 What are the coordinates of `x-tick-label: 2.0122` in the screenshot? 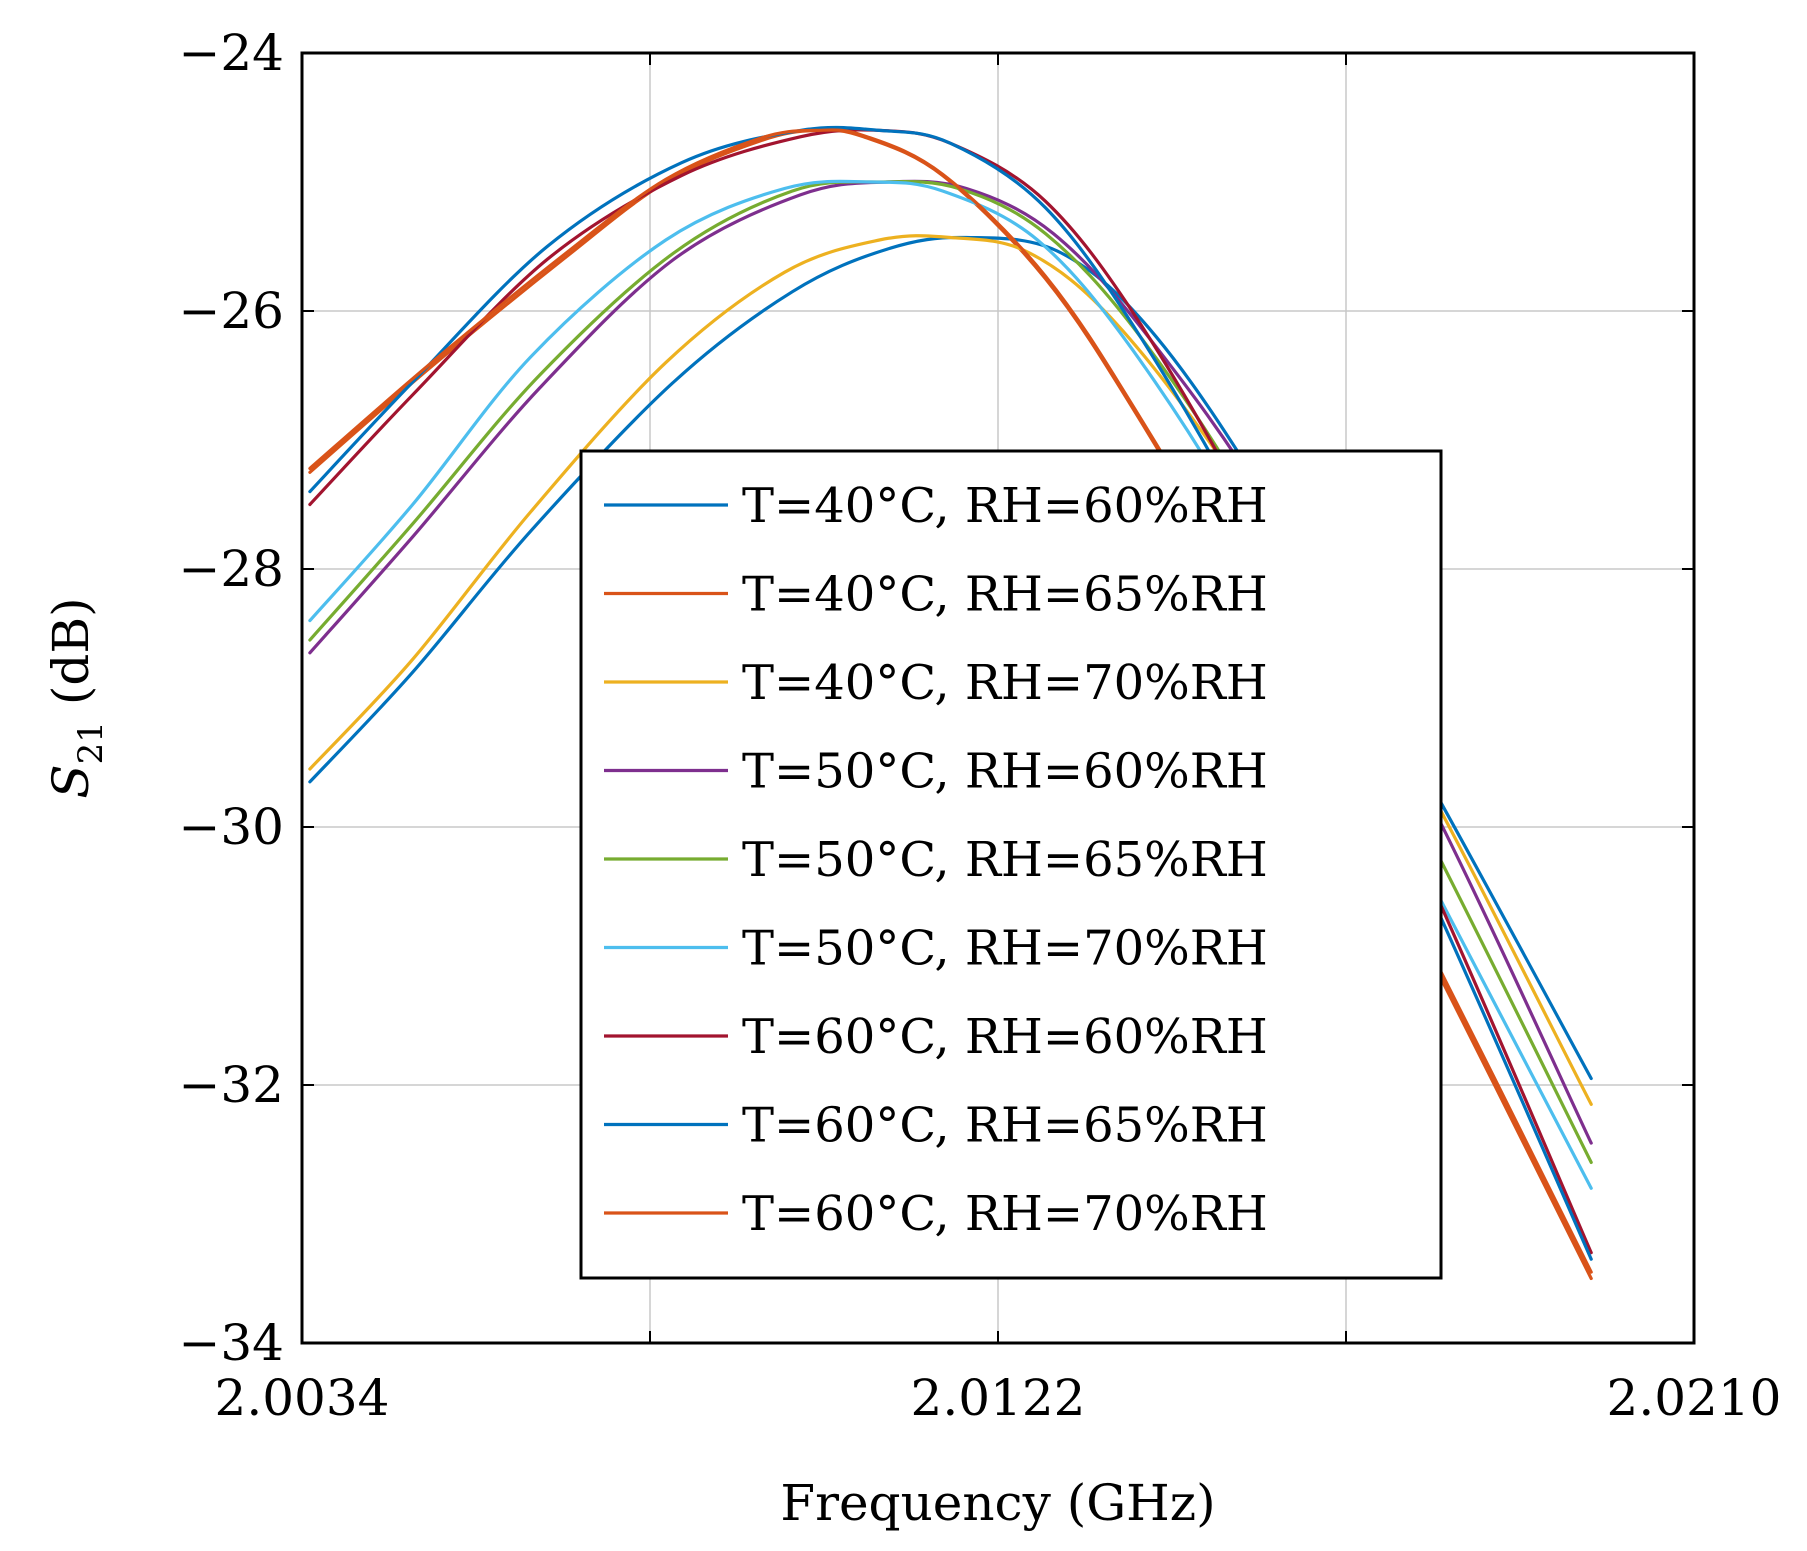 It's located at (998, 1398).